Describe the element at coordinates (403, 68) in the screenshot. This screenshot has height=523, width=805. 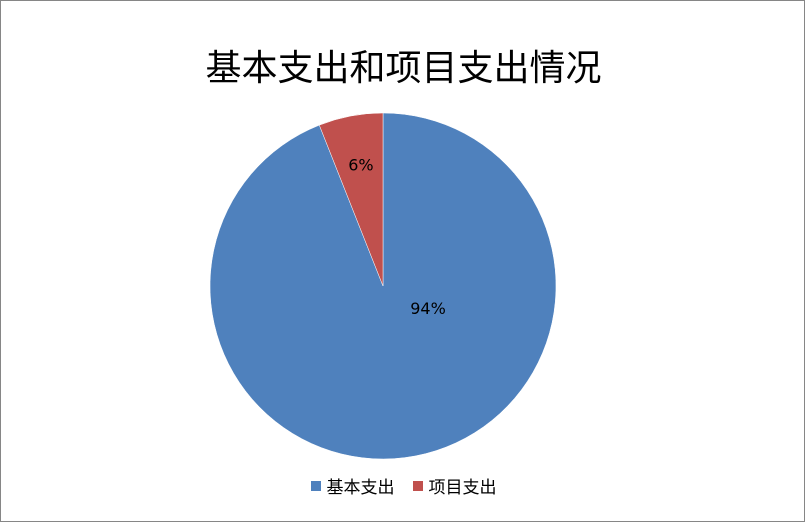
I see `chart-title: 基本支出和项目支出情况` at that location.